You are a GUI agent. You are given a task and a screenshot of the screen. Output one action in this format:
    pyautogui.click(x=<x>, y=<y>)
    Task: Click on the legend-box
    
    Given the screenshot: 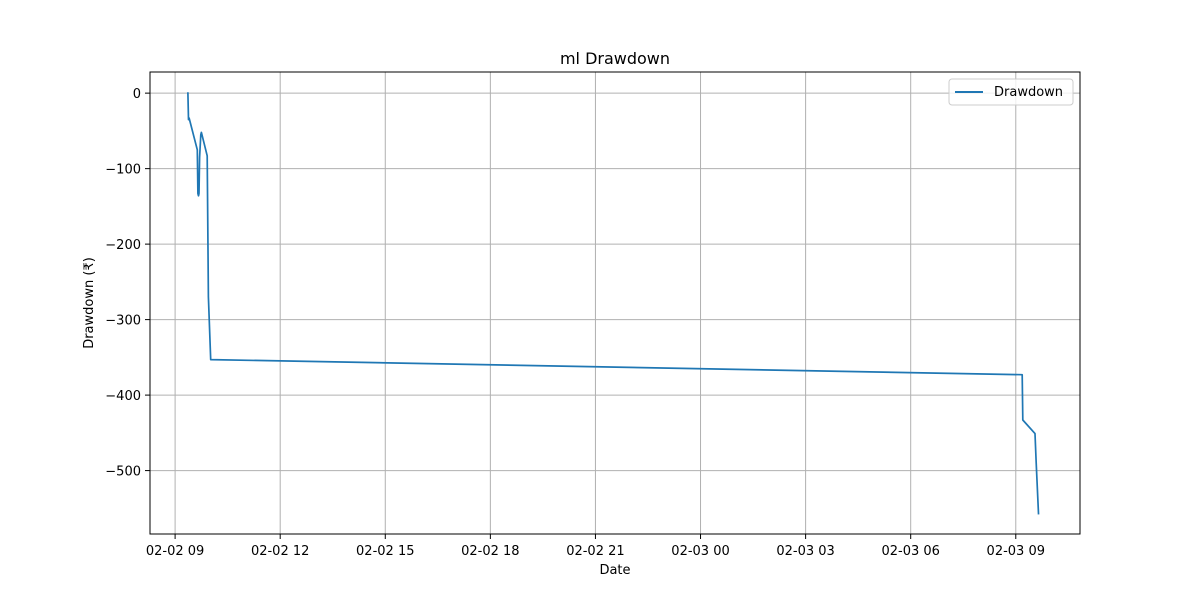 What is the action you would take?
    pyautogui.click(x=1011, y=92)
    